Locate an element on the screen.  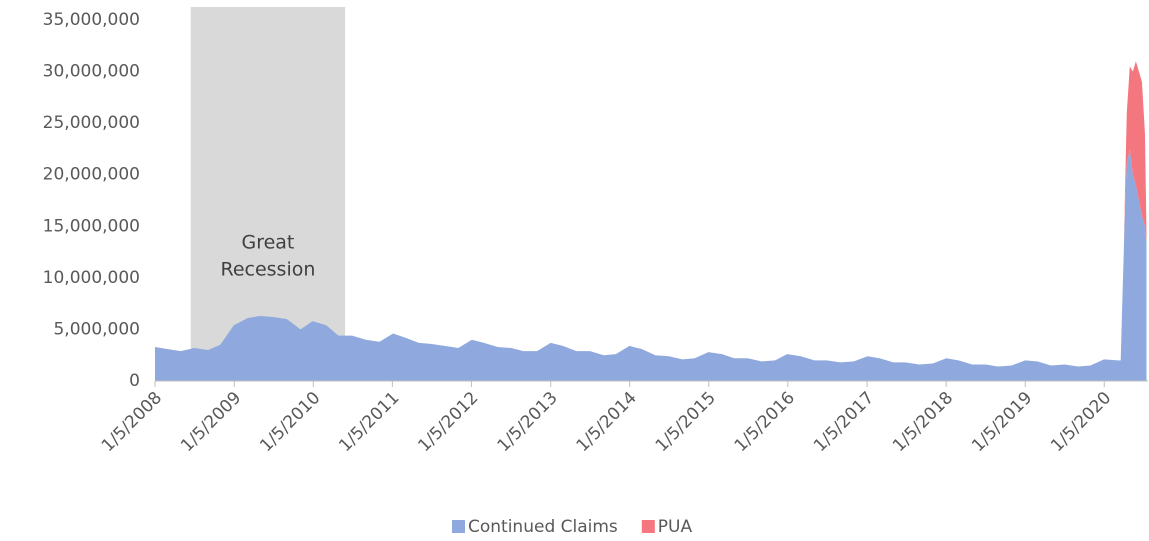
y-tick-label: 20,000,000 is located at coordinates (91, 175).